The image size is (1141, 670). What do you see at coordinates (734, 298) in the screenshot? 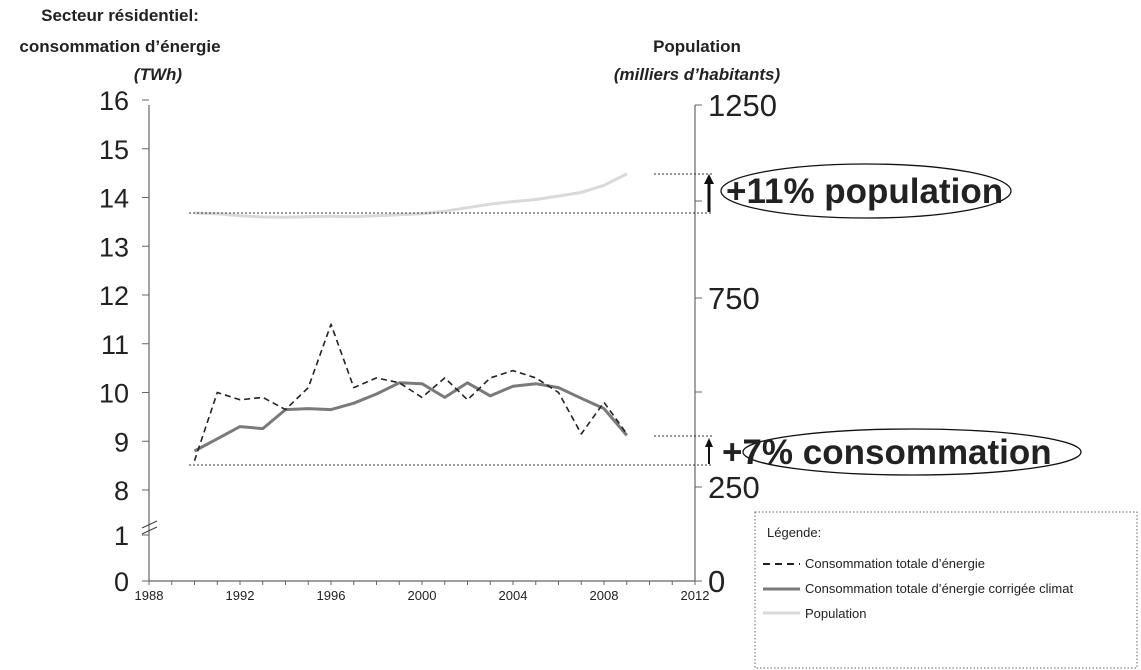
I see `right-tick-label: 750` at bounding box center [734, 298].